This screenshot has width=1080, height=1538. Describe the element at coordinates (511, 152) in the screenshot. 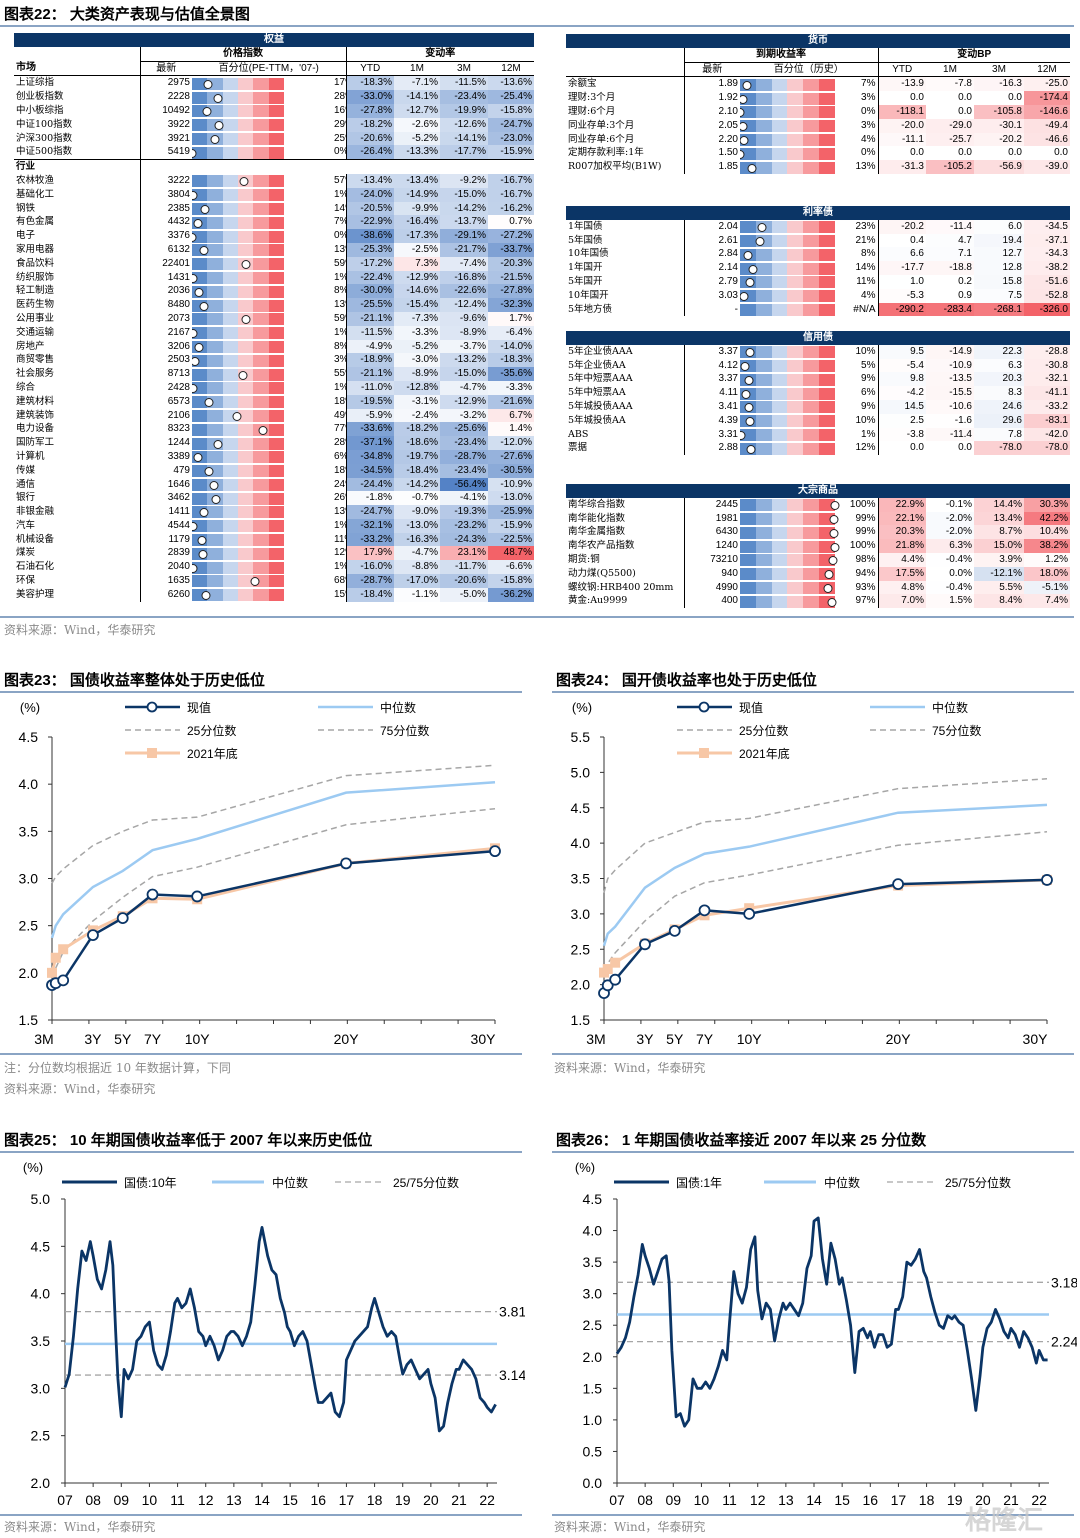

I see `change-cell: -15.9%` at that location.